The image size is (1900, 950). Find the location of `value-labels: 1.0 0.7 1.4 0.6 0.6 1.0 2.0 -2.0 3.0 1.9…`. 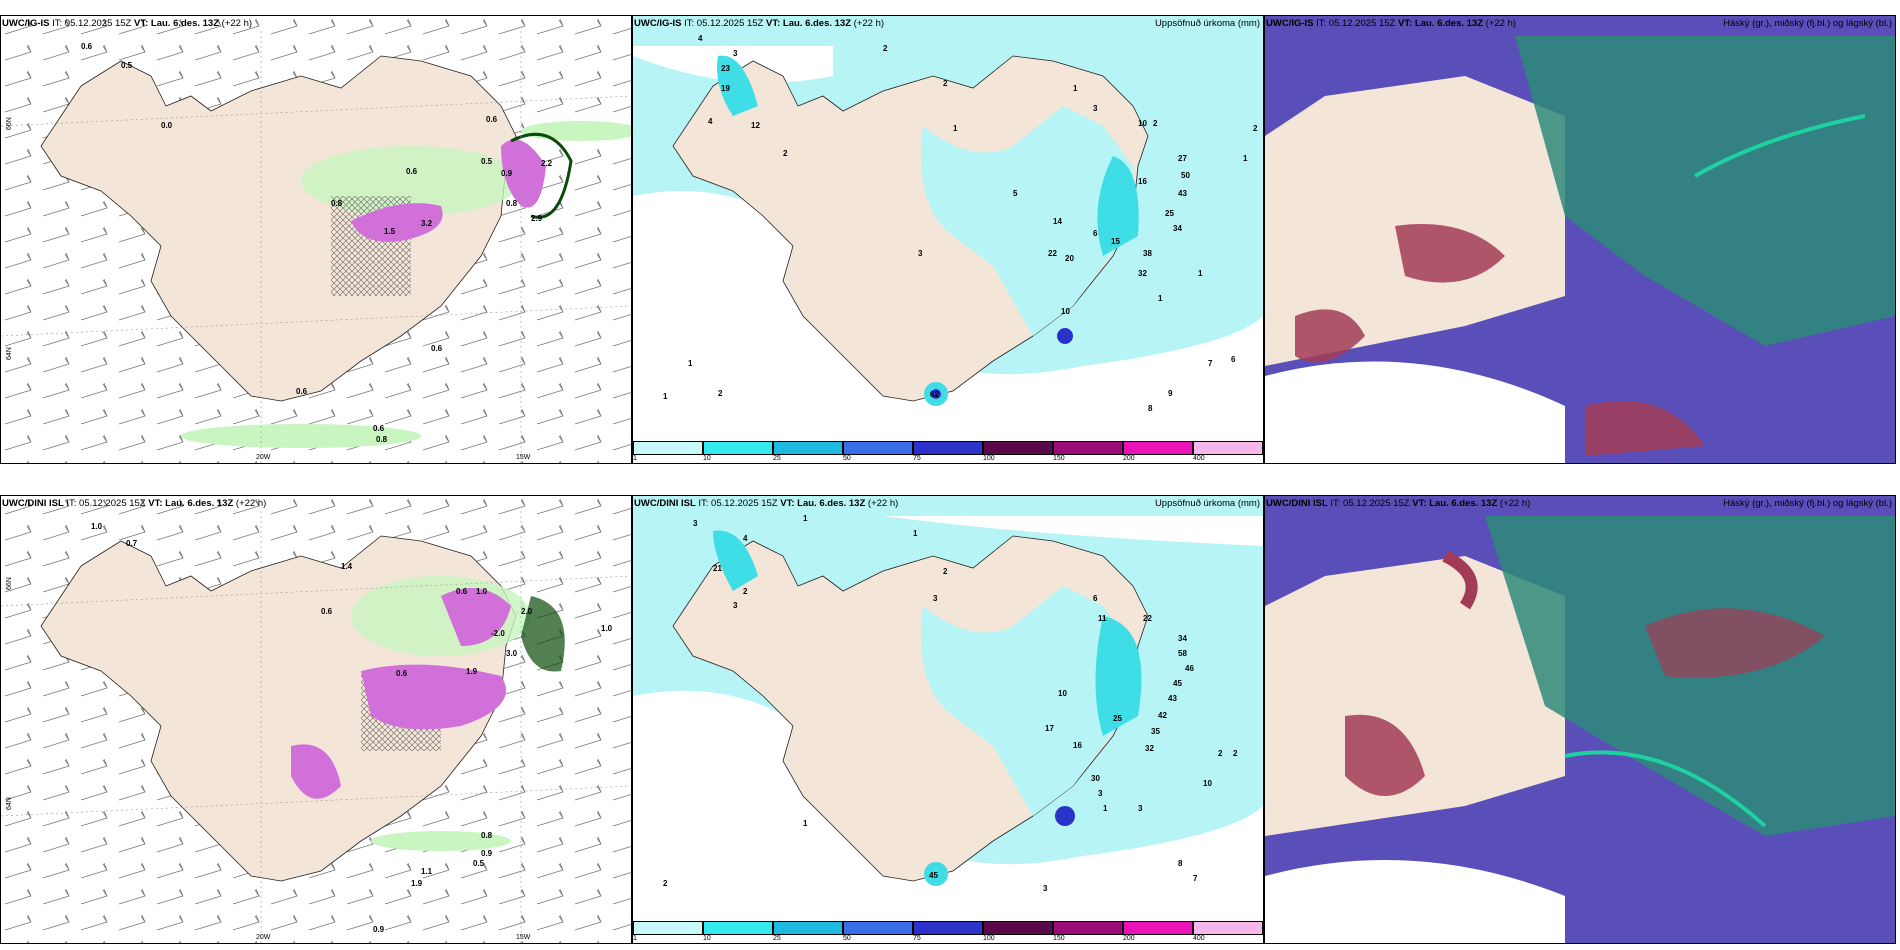

value-labels: 1.0 0.7 1.4 0.6 0.6 1.0 2.0 -2.0 3.0 1.9… is located at coordinates (352, 728).